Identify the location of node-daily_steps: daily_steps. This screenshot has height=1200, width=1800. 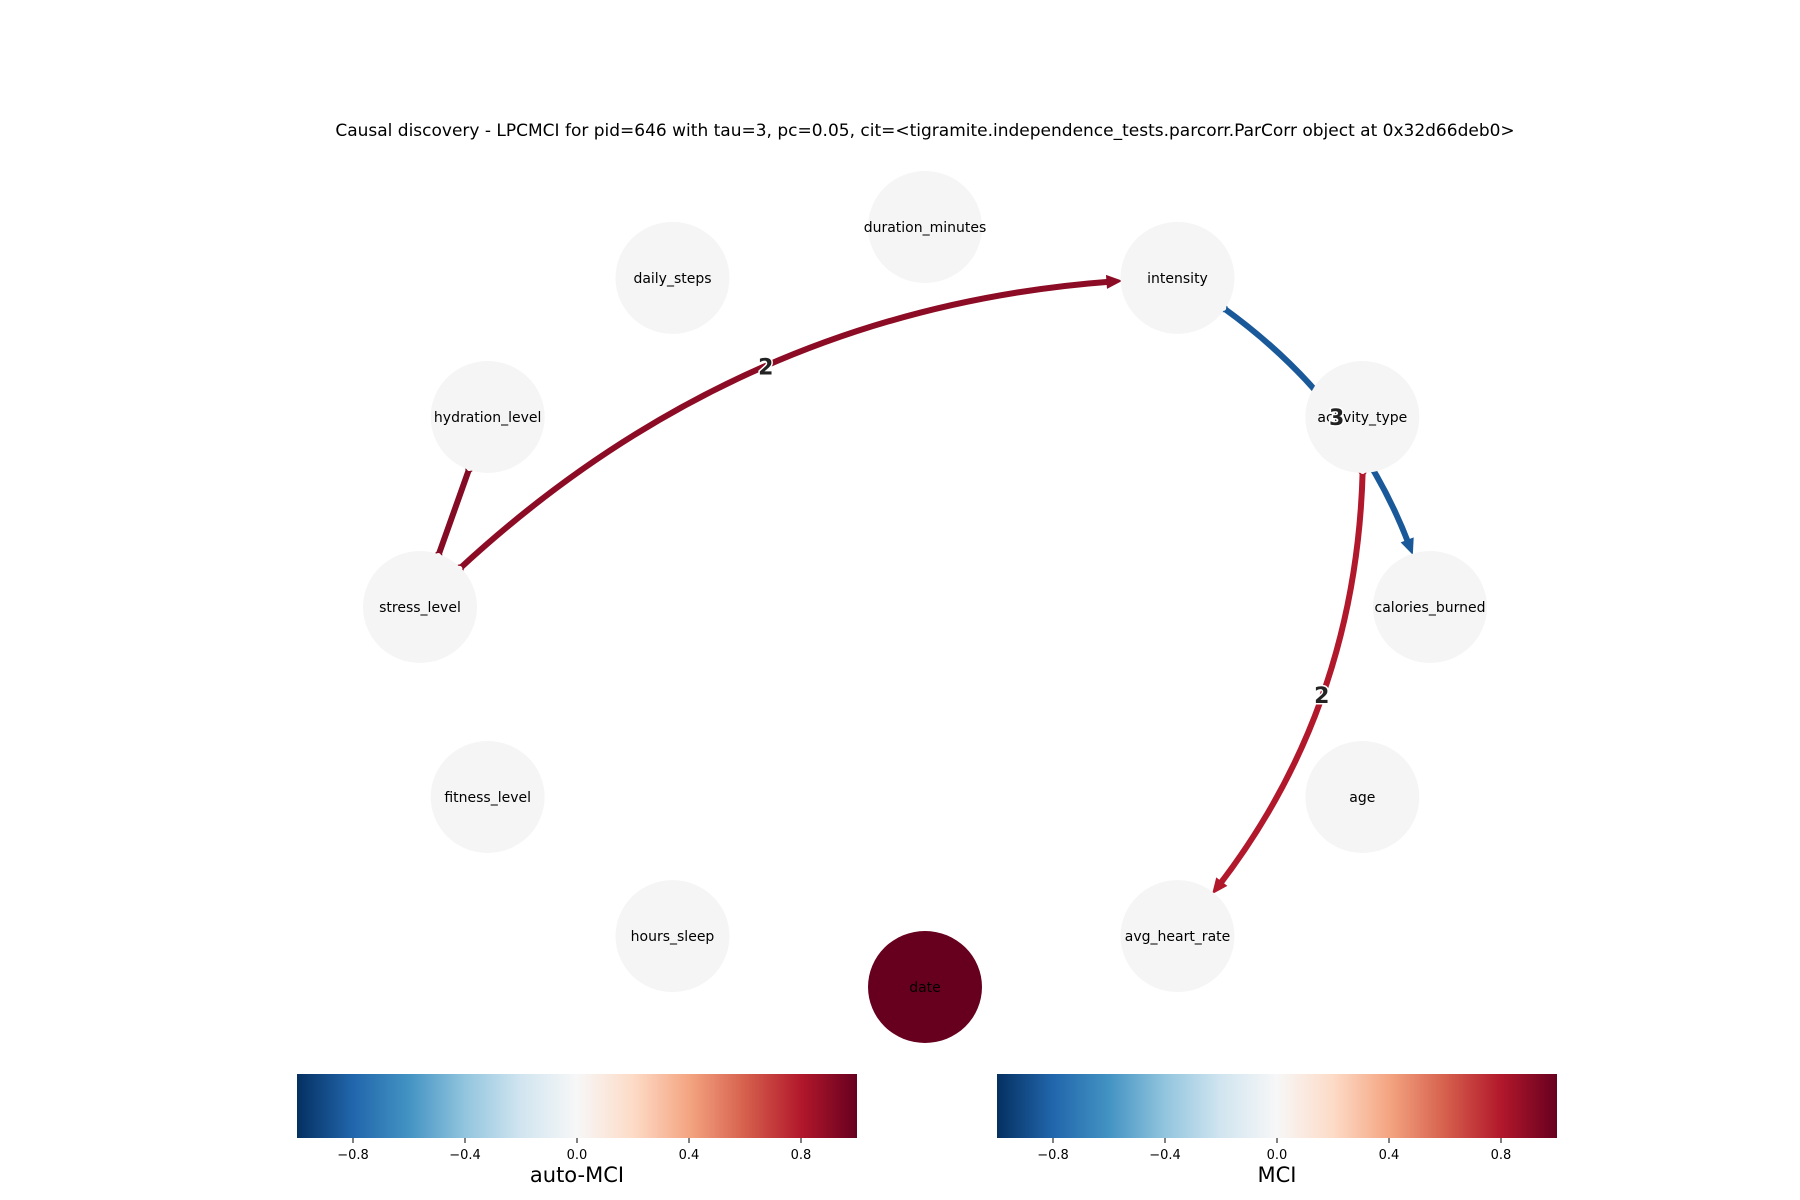
(672, 277).